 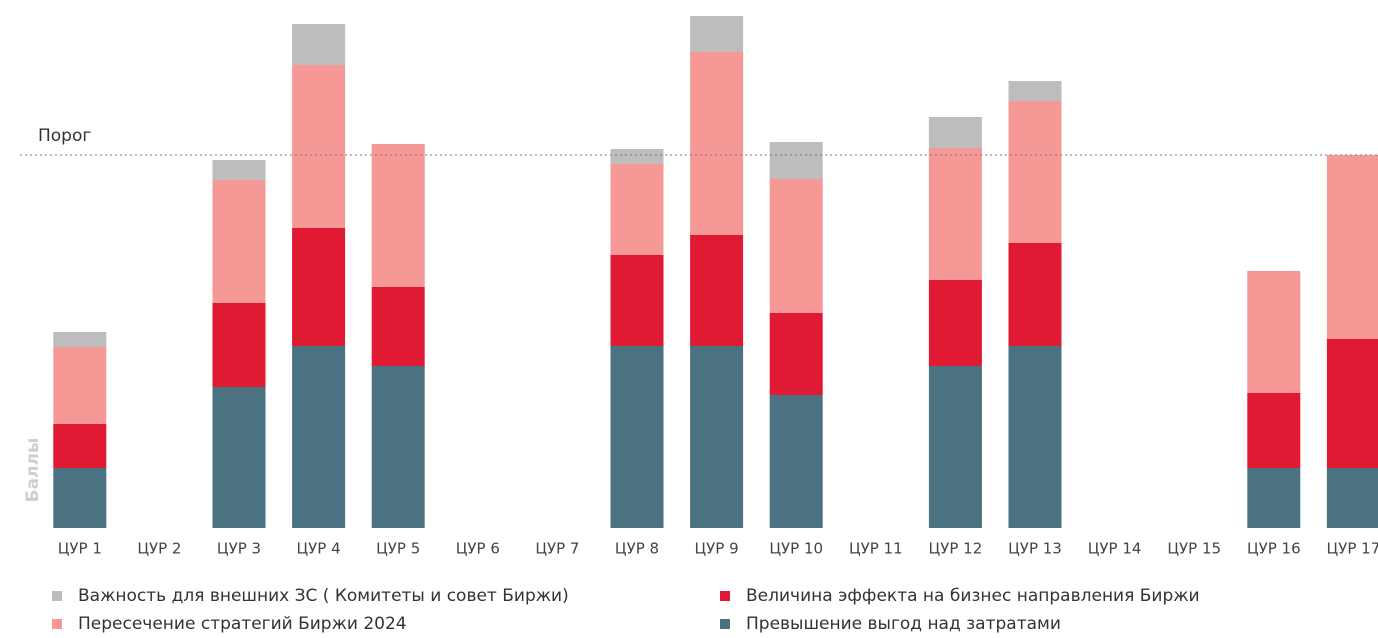 I want to click on x-tick-label: ЦУР 11, so click(x=876, y=549).